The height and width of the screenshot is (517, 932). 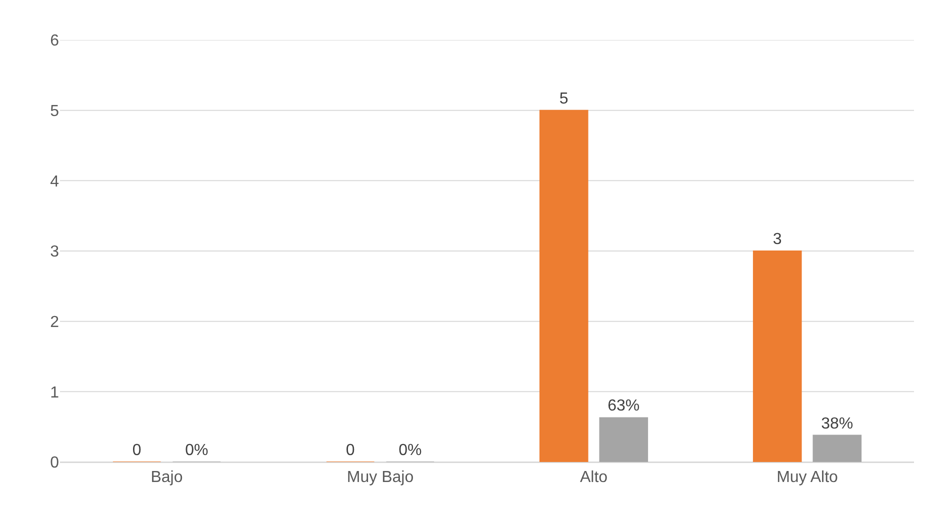 What do you see at coordinates (807, 477) in the screenshot?
I see `x-tick-label: Muy Alto` at bounding box center [807, 477].